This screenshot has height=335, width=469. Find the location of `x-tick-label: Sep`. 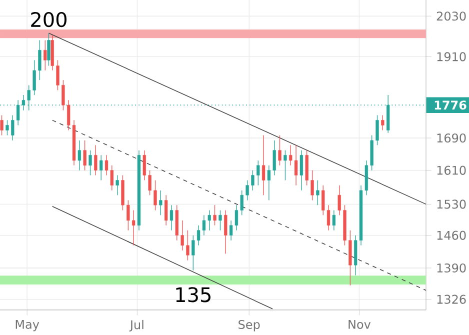

x-tick-label: Sep is located at coordinates (249, 326).